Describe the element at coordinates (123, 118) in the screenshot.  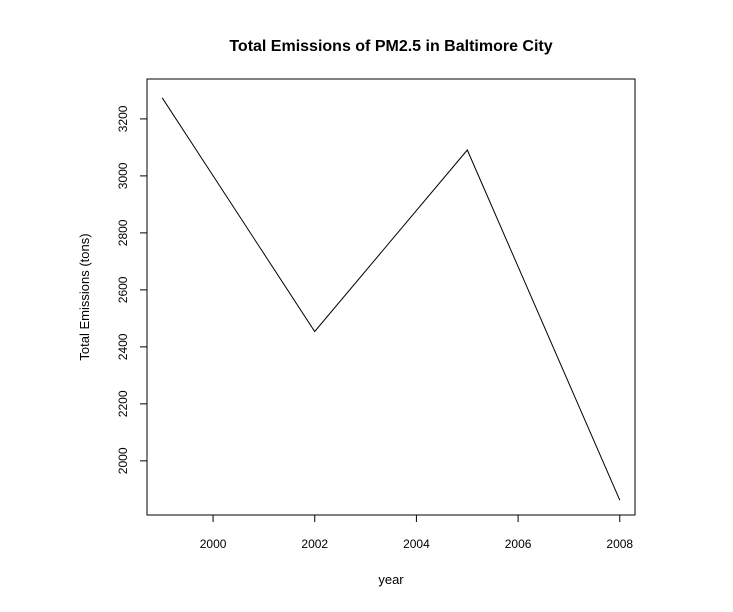
I see `y-tick-label: 3200` at that location.